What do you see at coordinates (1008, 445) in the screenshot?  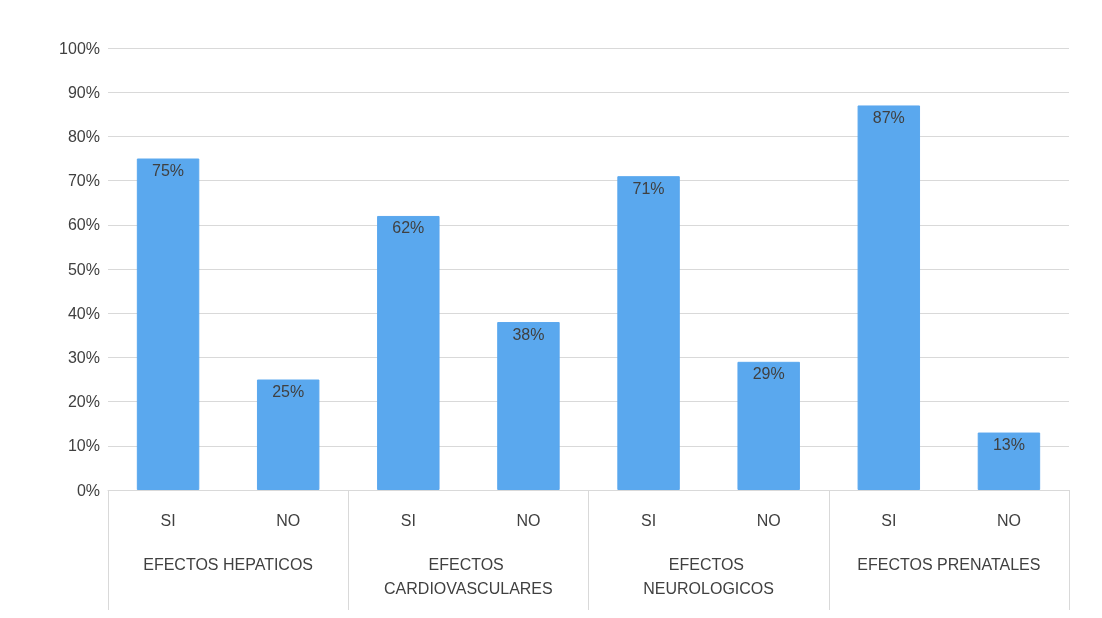 I see `data-label: 13%` at bounding box center [1008, 445].